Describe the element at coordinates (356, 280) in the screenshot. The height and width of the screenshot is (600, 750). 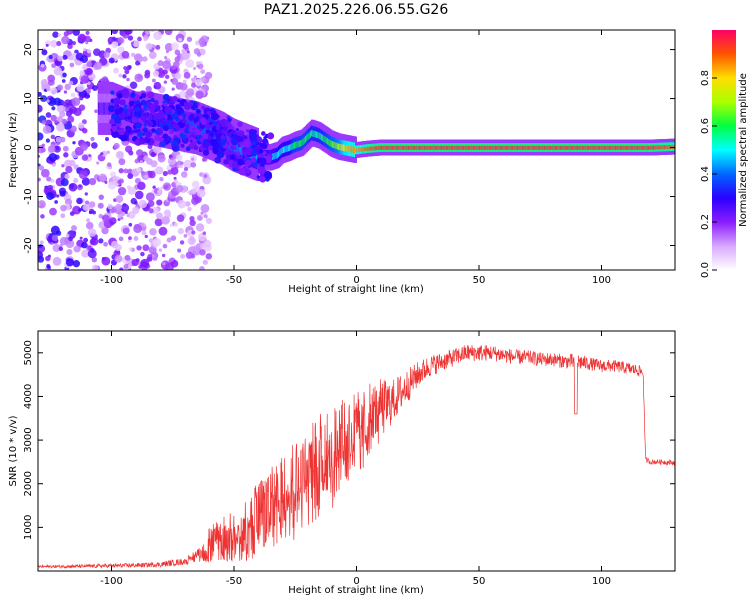
I see `spectrogram-x-tick-label: 0` at that location.